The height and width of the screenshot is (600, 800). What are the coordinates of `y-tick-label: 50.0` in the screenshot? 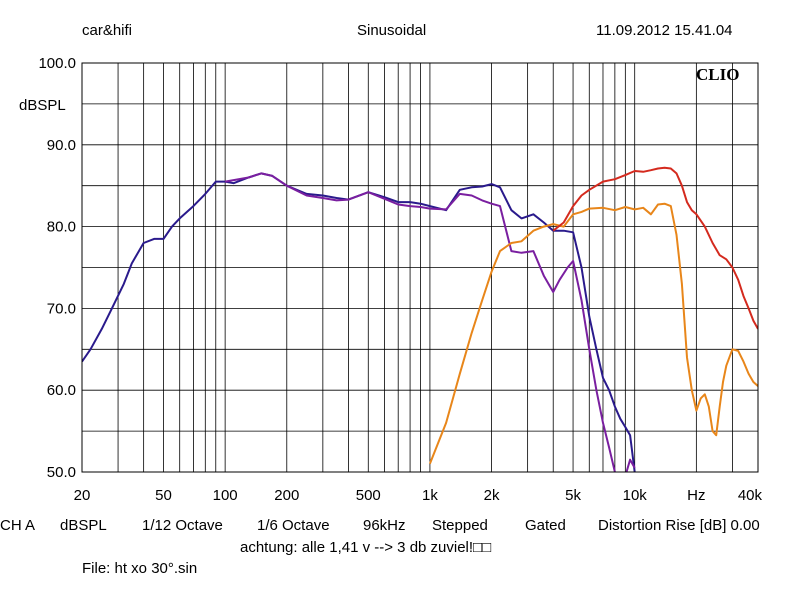 It's located at (61, 472).